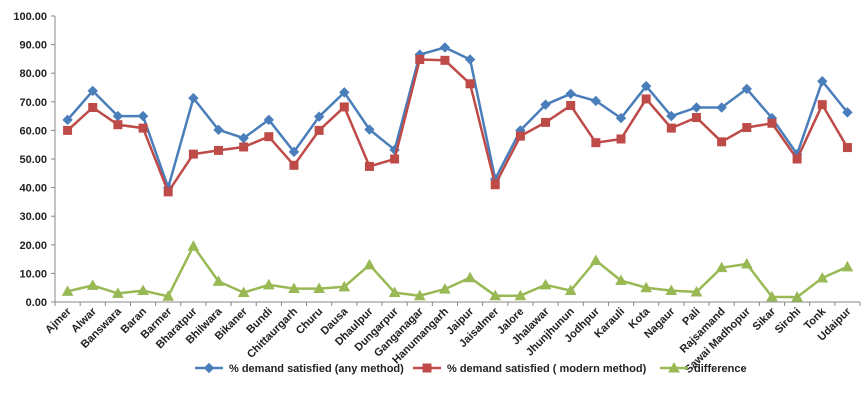 This screenshot has width=865, height=401. I want to click on legend-label: % demand satisfied (any method), so click(316, 369).